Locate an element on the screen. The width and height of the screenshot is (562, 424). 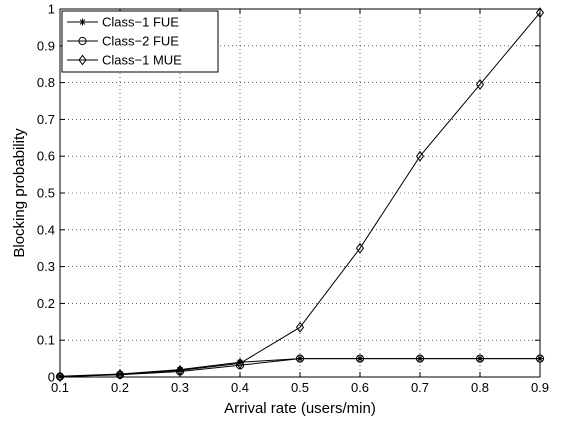
y-tick-label: 0.8 is located at coordinates (46, 82).